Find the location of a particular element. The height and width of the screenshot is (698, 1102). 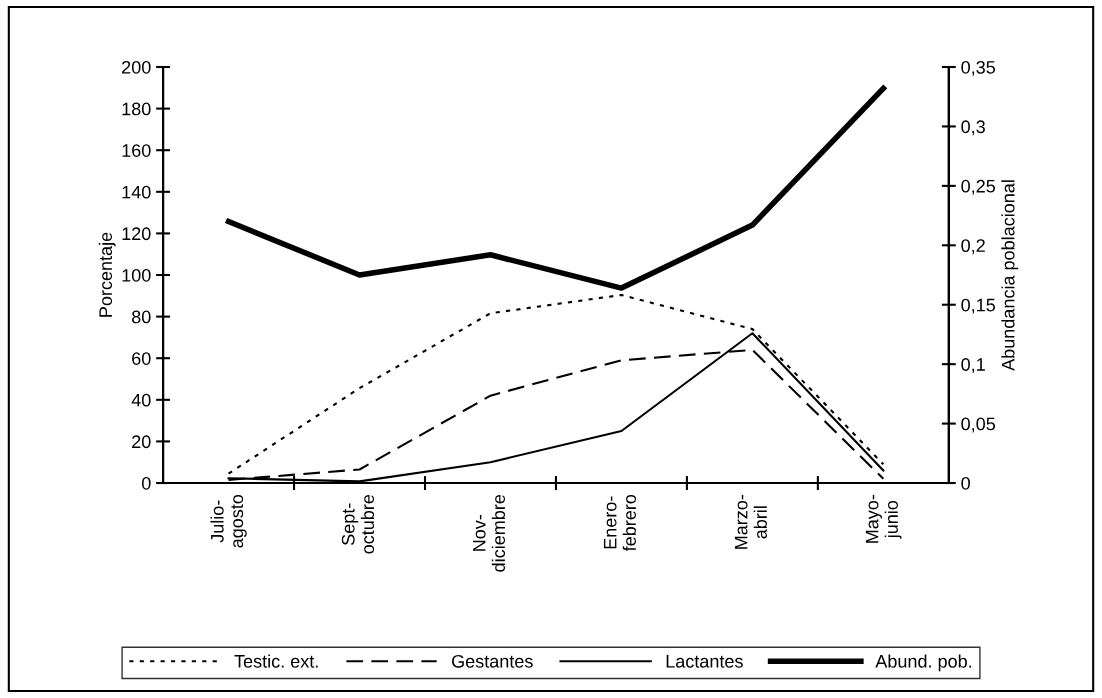

x-tick-label: Mayo- junio is located at coordinates (883, 518).